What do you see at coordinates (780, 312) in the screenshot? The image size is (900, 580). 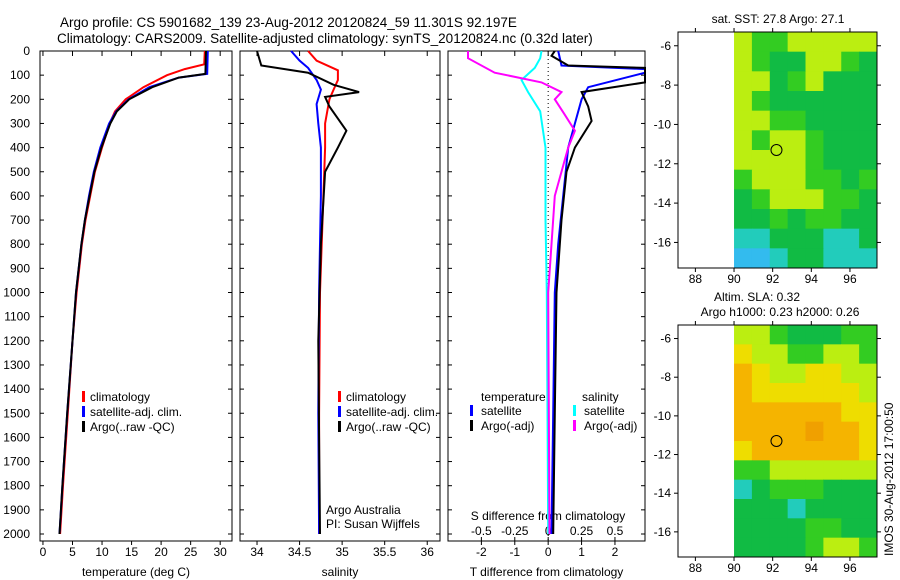 I see `map-subtitle: Argo h1000: 0.23 h2000: 0.26` at bounding box center [780, 312].